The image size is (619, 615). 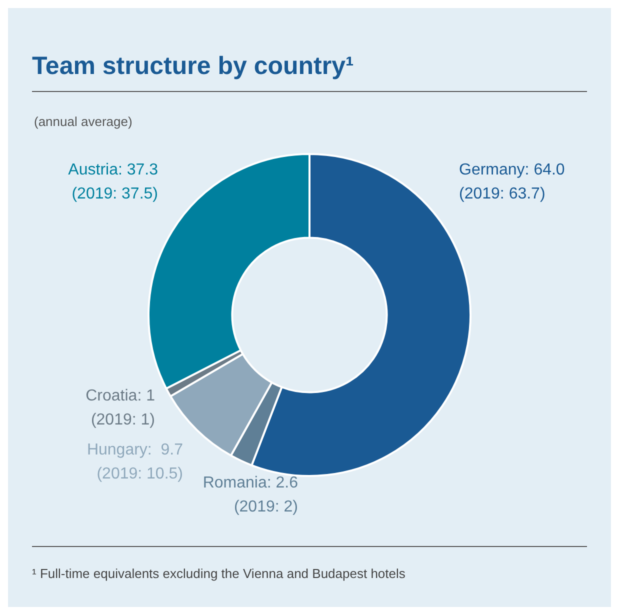 What do you see at coordinates (135, 461) in the screenshot?
I see `slice-label: Hungary: 9.7 (2019: 10.5)` at bounding box center [135, 461].